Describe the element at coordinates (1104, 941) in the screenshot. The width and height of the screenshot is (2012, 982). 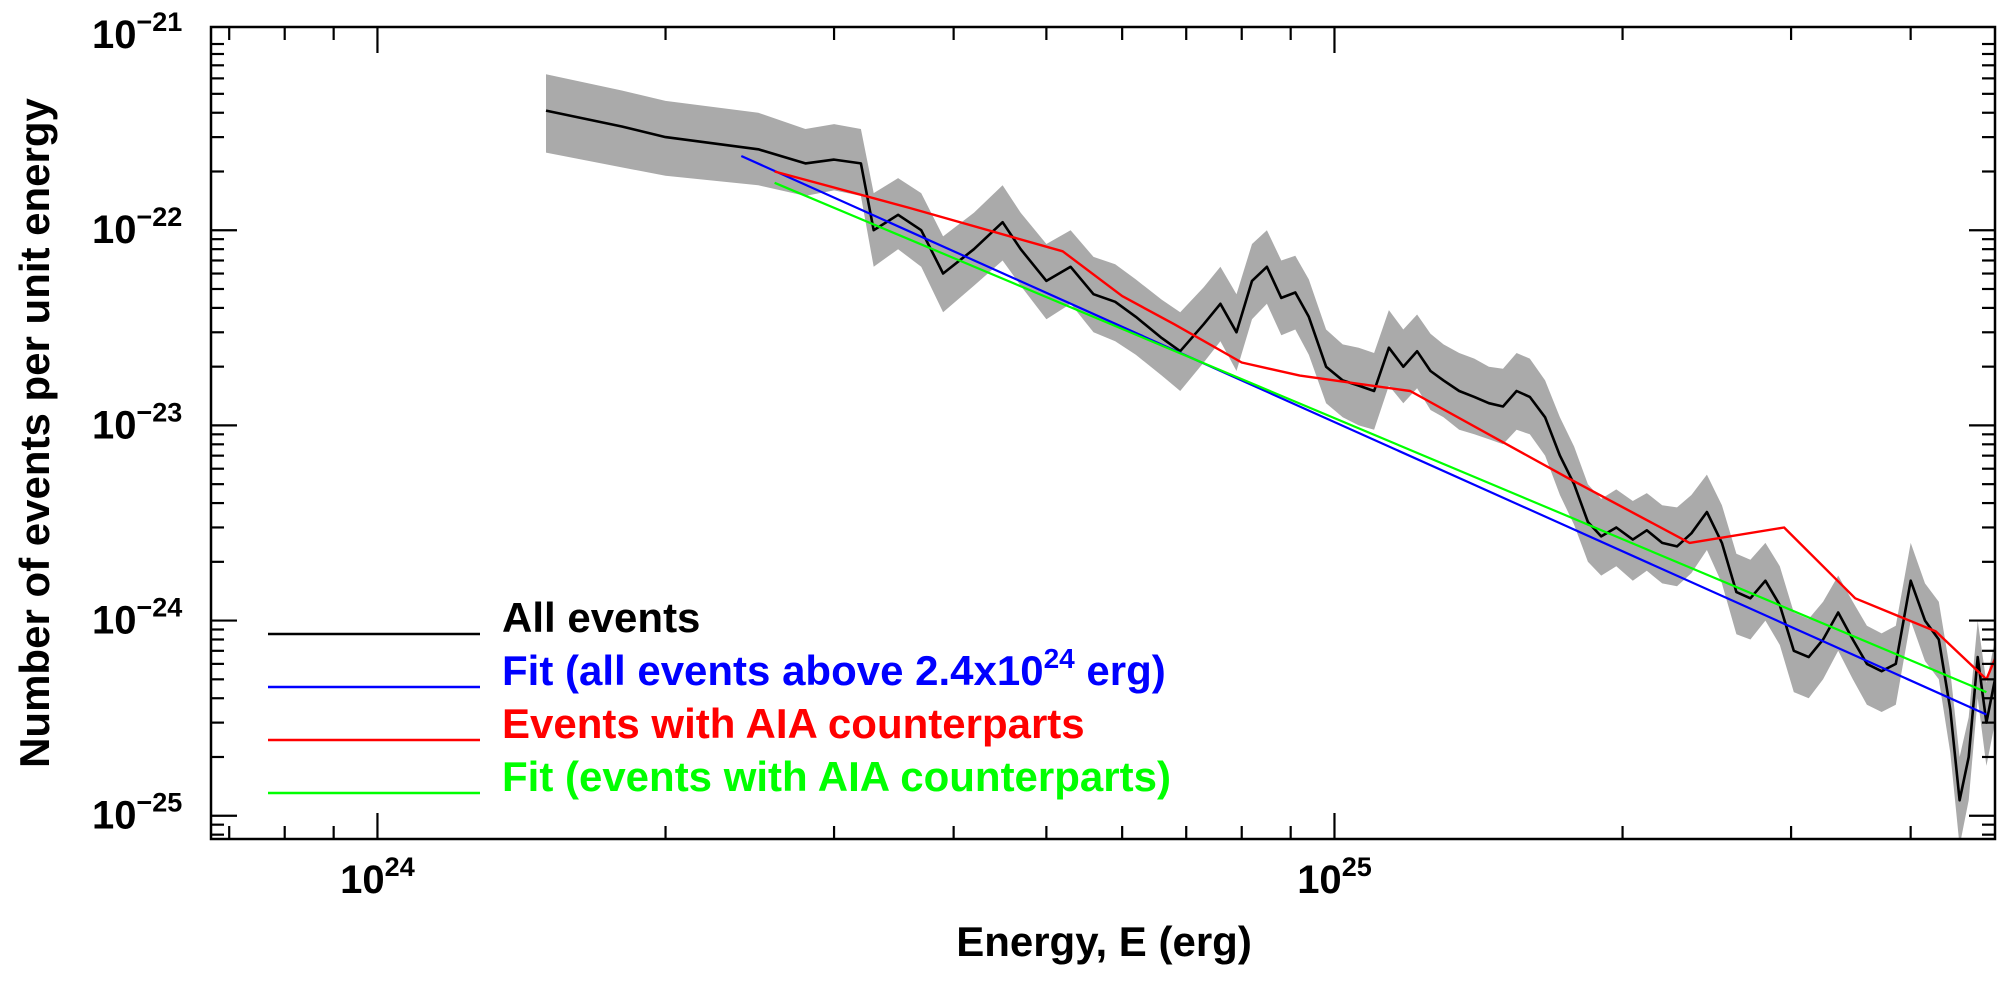
I see `x-axis-label: Energy, E (erg)` at that location.